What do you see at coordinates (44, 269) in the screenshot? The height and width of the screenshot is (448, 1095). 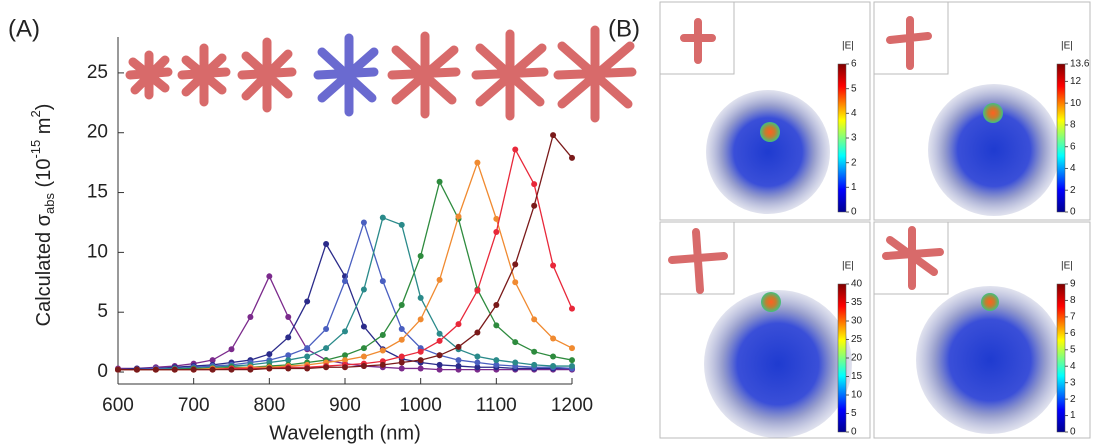 I see `y-axis-label-part: Calculated σ` at bounding box center [44, 269].